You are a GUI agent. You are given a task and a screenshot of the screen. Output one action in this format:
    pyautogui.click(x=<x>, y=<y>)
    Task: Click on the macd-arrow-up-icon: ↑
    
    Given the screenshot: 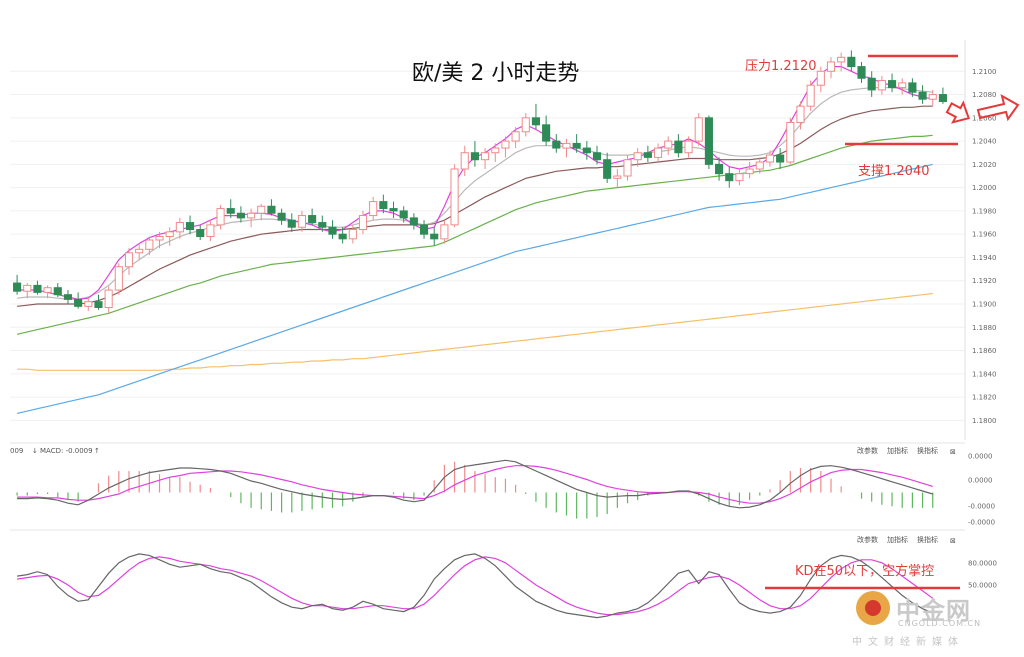 What is the action you would take?
    pyautogui.click(x=97, y=451)
    